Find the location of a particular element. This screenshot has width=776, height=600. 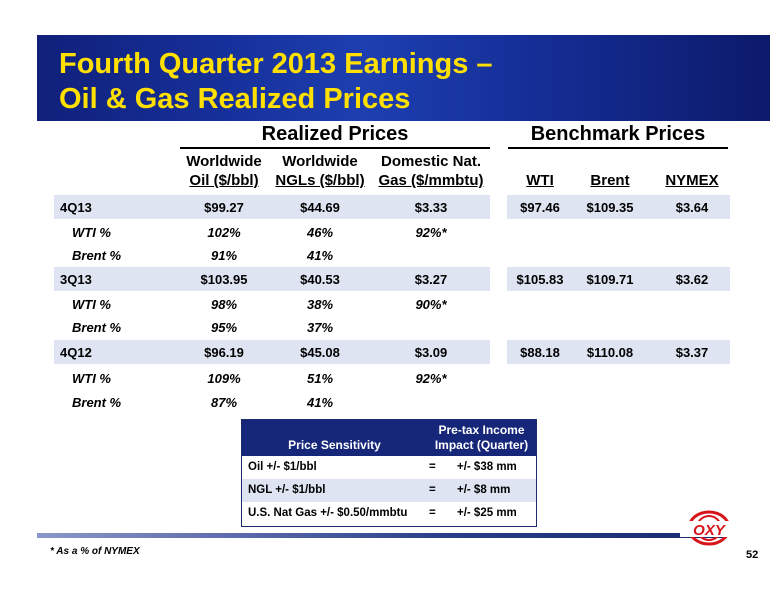

bench-cell-nymex: $3.62 is located at coordinates (692, 279).